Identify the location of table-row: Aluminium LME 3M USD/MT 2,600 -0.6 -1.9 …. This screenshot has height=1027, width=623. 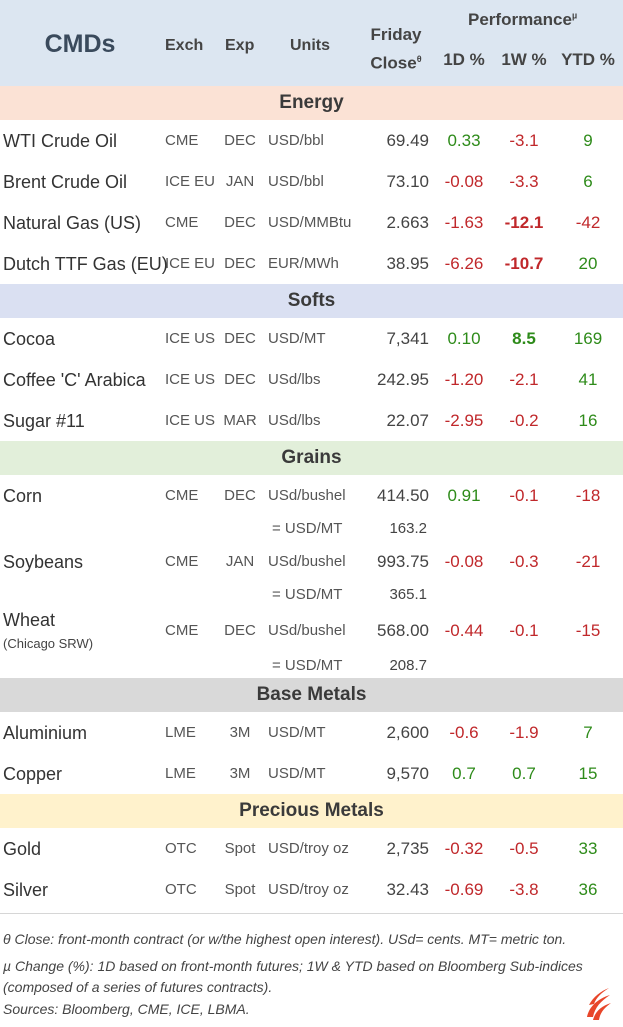
(311, 733).